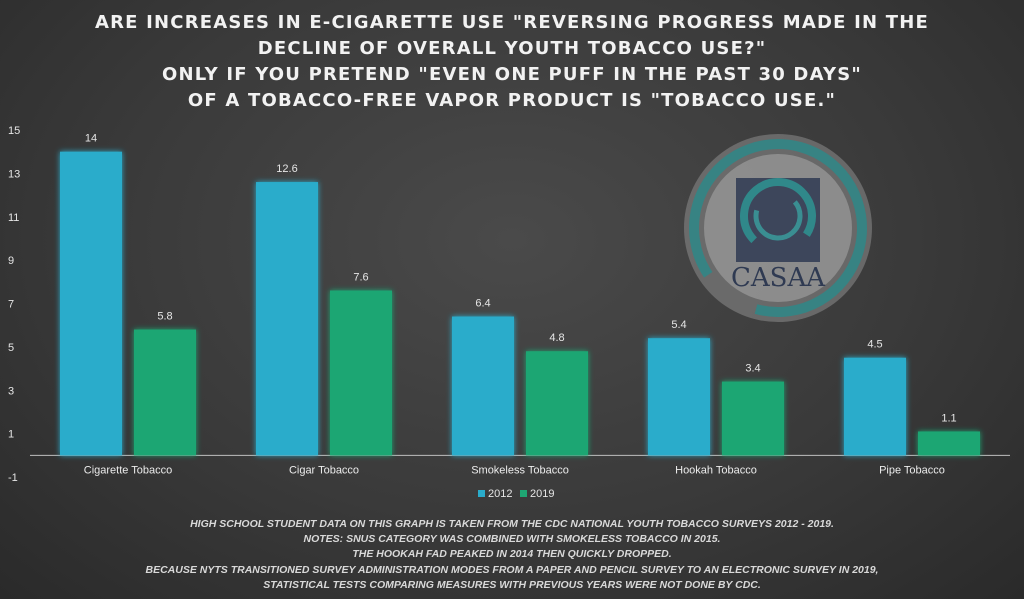 This screenshot has width=1024, height=599. What do you see at coordinates (11, 391) in the screenshot?
I see `y-tick-label: 3` at bounding box center [11, 391].